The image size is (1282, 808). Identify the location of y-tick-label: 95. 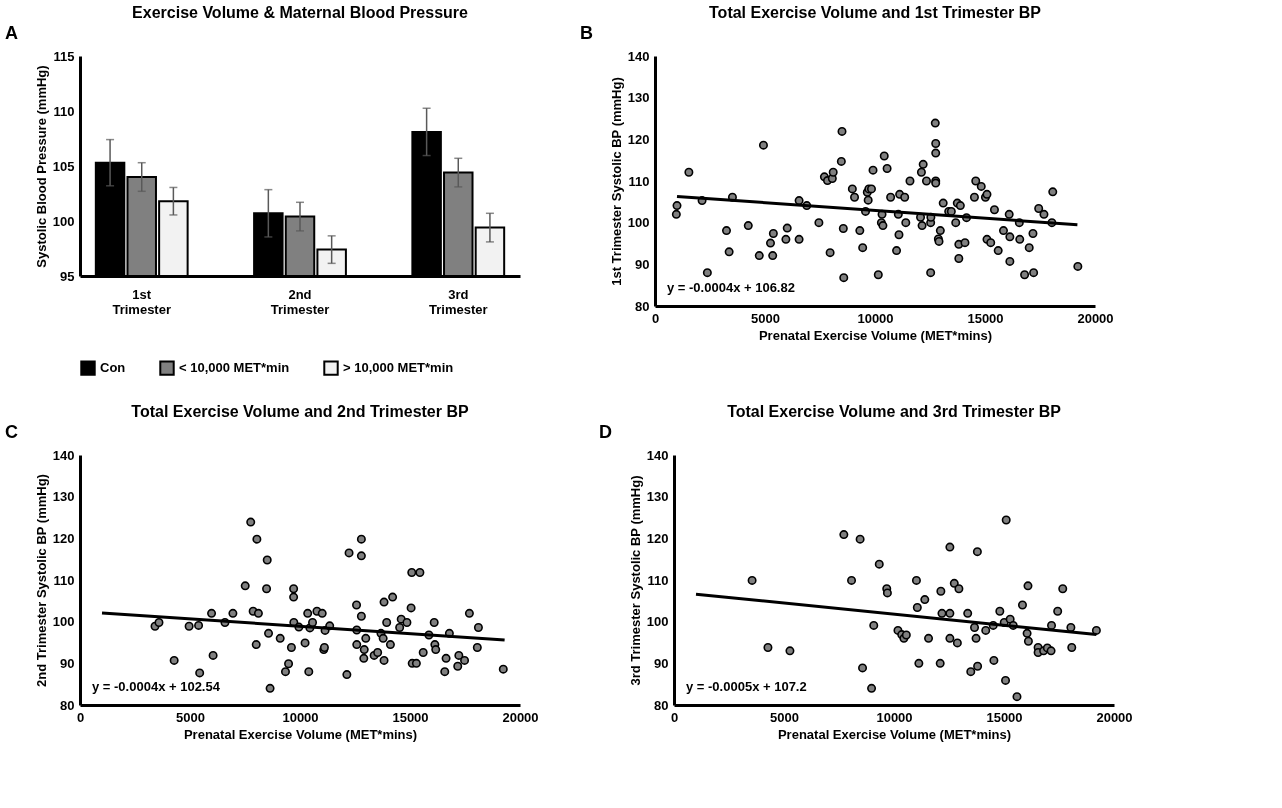
(67, 276).